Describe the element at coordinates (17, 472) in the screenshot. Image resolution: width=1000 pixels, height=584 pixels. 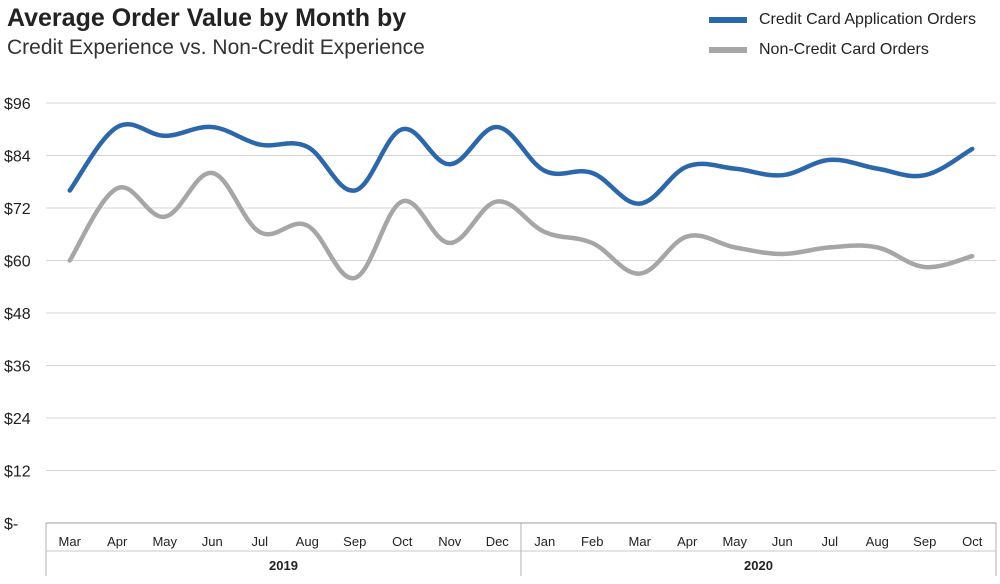
I see `y-tick-label: $12` at that location.